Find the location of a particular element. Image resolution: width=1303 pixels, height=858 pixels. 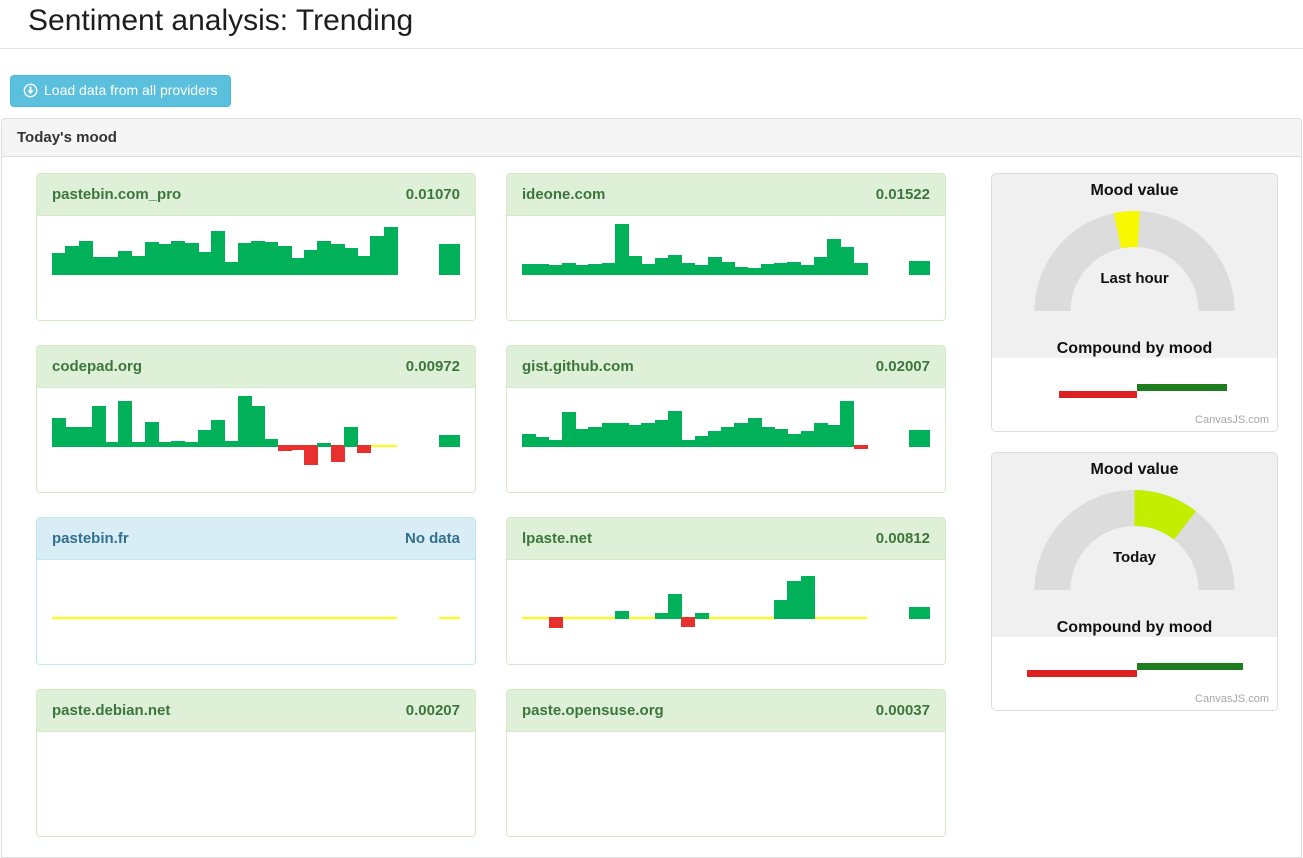

provider-card-heading: codepad.org 0.00972 is located at coordinates (256, 366).